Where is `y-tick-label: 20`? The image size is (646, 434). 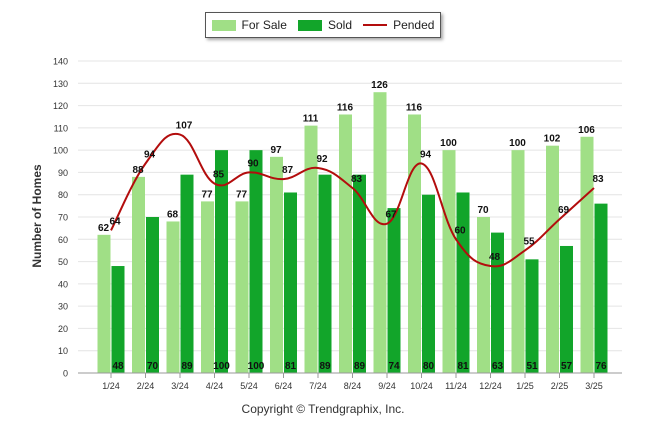
y-tick-label: 20 is located at coordinates (63, 329).